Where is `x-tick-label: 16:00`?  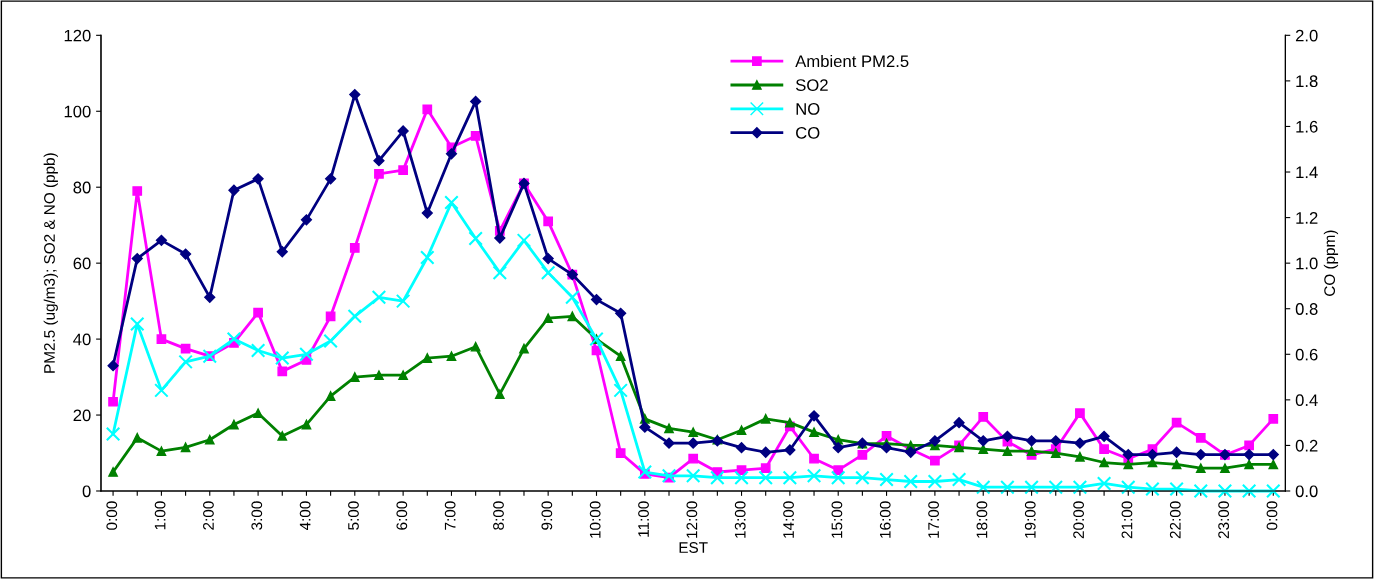
x-tick-label: 16:00 is located at coordinates (885, 519).